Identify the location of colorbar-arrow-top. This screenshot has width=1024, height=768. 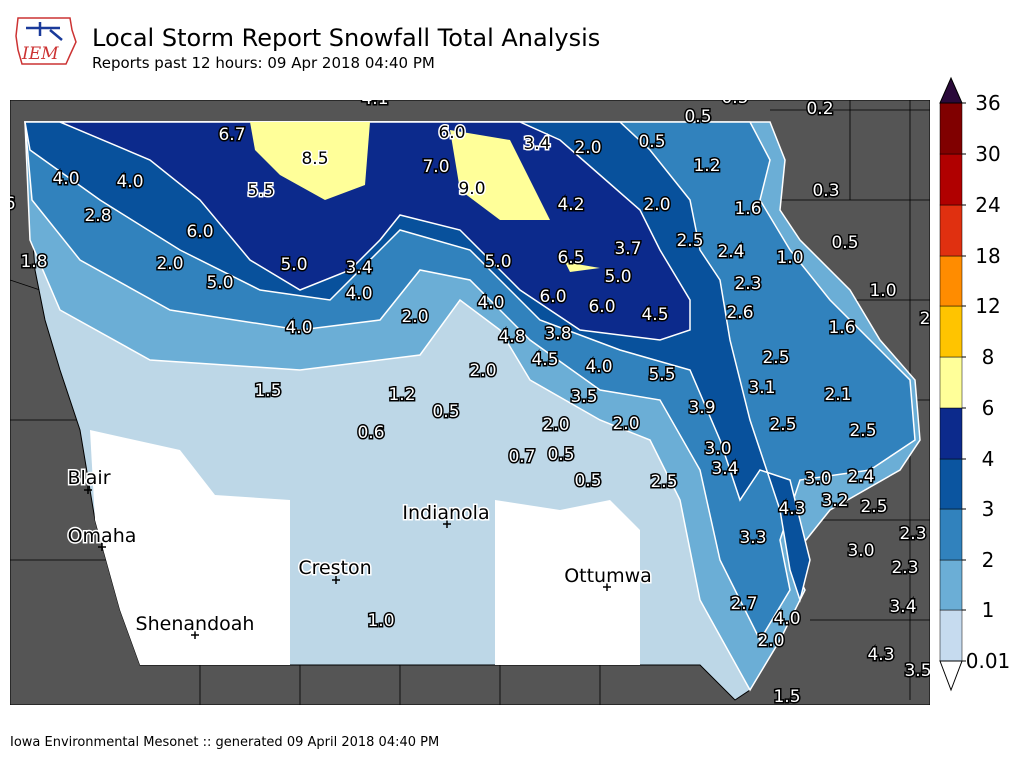
(951, 90).